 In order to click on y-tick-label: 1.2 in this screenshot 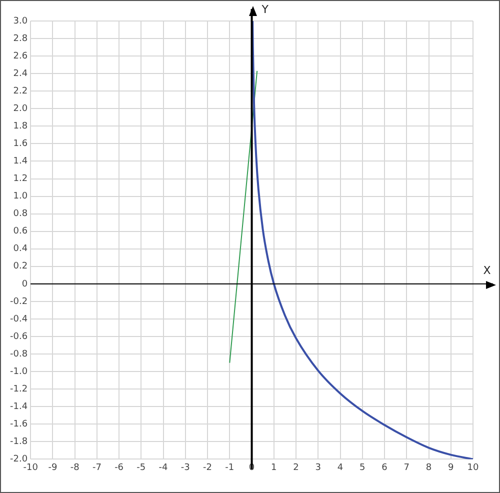, I will do `click(20, 179)`.